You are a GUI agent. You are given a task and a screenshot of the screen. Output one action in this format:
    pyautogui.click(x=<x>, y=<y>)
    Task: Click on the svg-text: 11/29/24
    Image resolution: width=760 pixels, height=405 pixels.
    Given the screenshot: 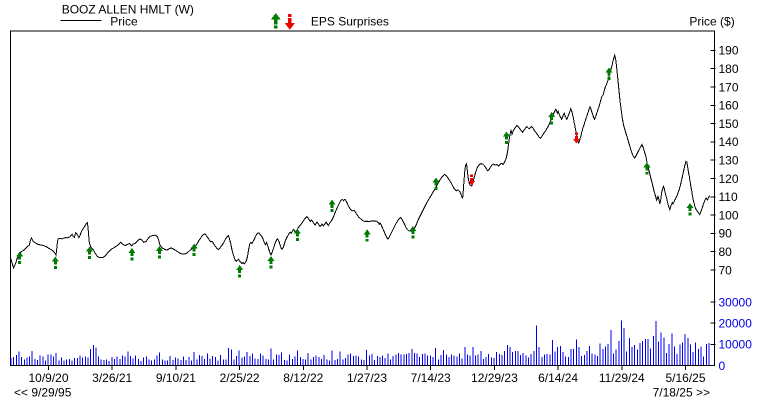 What is the action you would take?
    pyautogui.click(x=622, y=378)
    